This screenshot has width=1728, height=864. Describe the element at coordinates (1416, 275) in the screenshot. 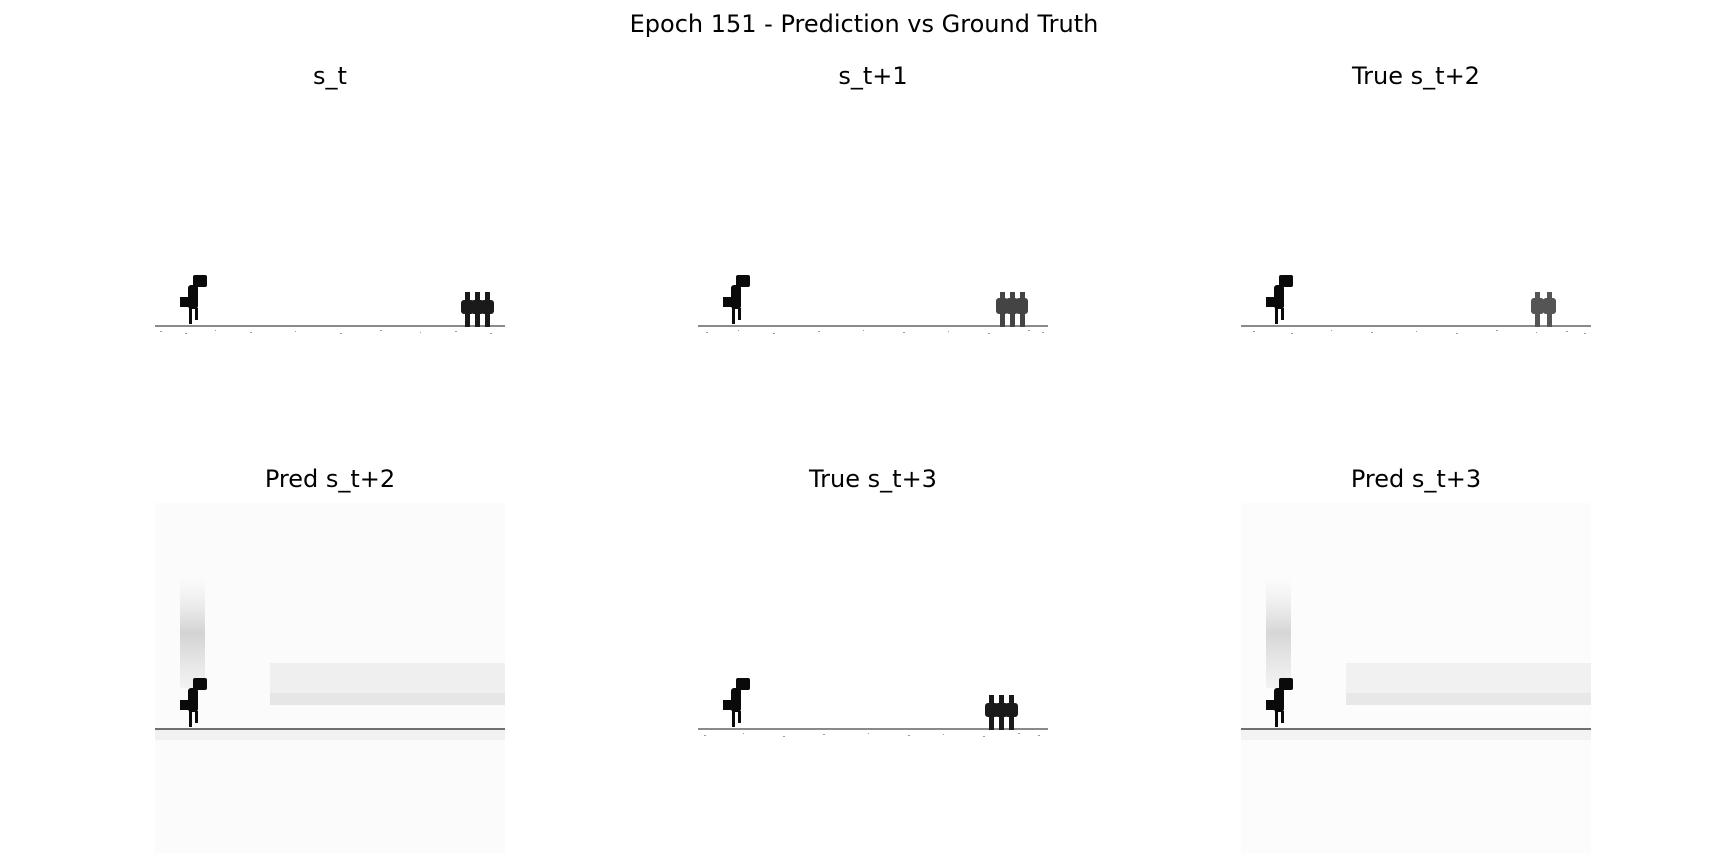

I see `panel-true-s-t2` at that location.